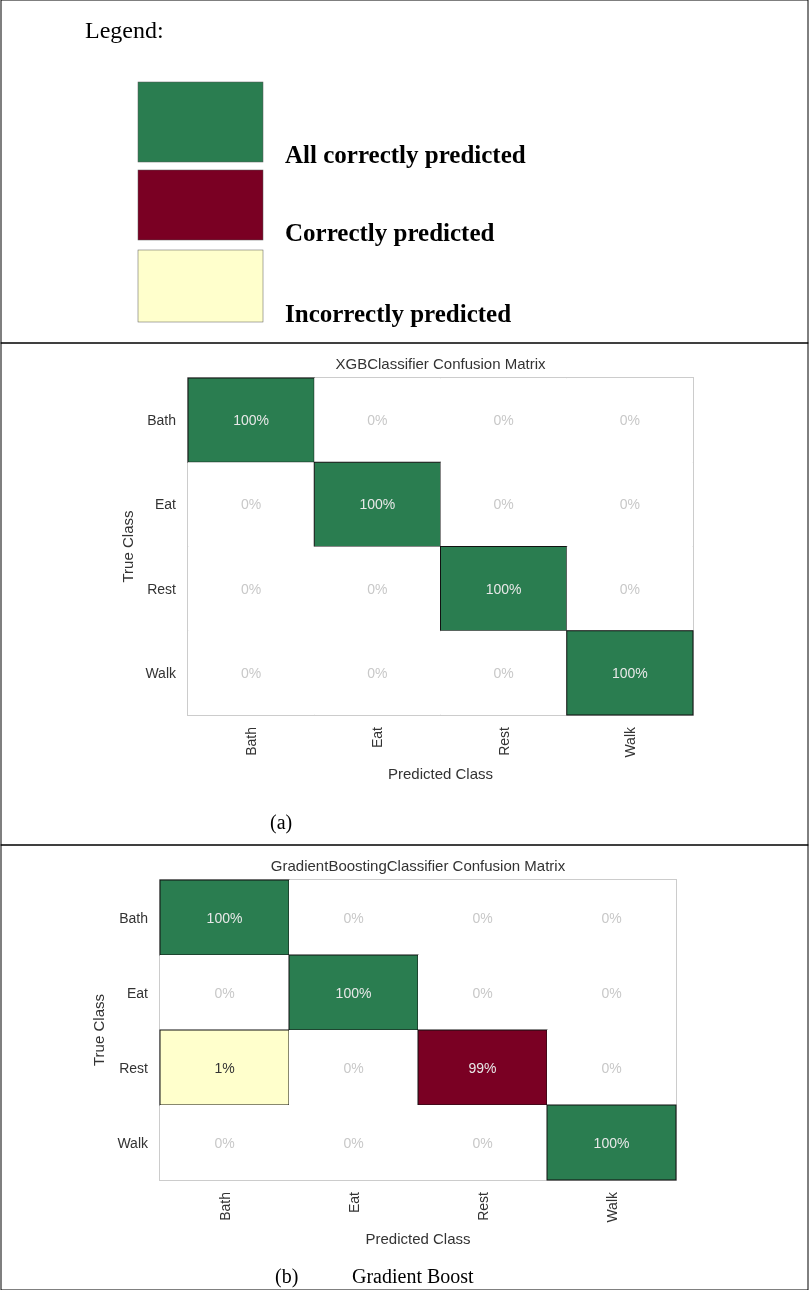 This screenshot has height=1290, width=809. Describe the element at coordinates (390, 232) in the screenshot. I see `text: Correctly predicted` at that location.